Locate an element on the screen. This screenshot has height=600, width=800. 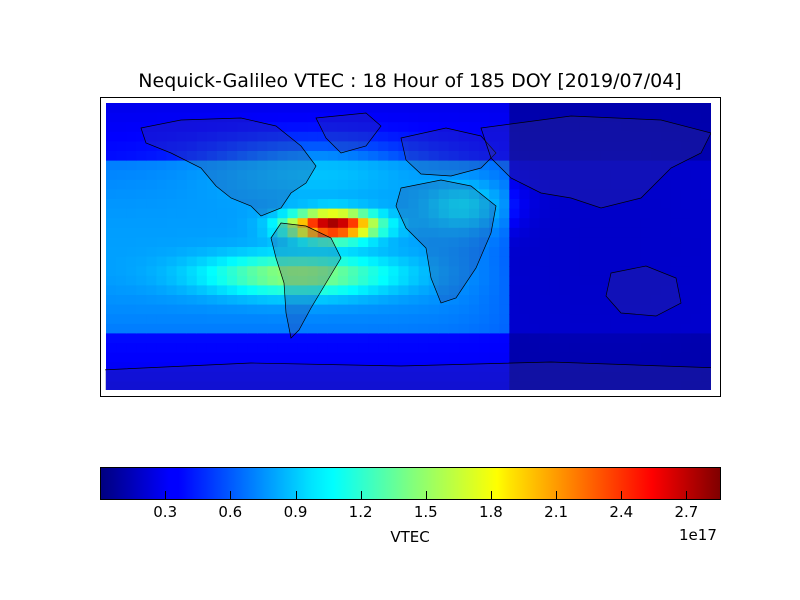
colorbar-tickmark is located at coordinates (491, 495).